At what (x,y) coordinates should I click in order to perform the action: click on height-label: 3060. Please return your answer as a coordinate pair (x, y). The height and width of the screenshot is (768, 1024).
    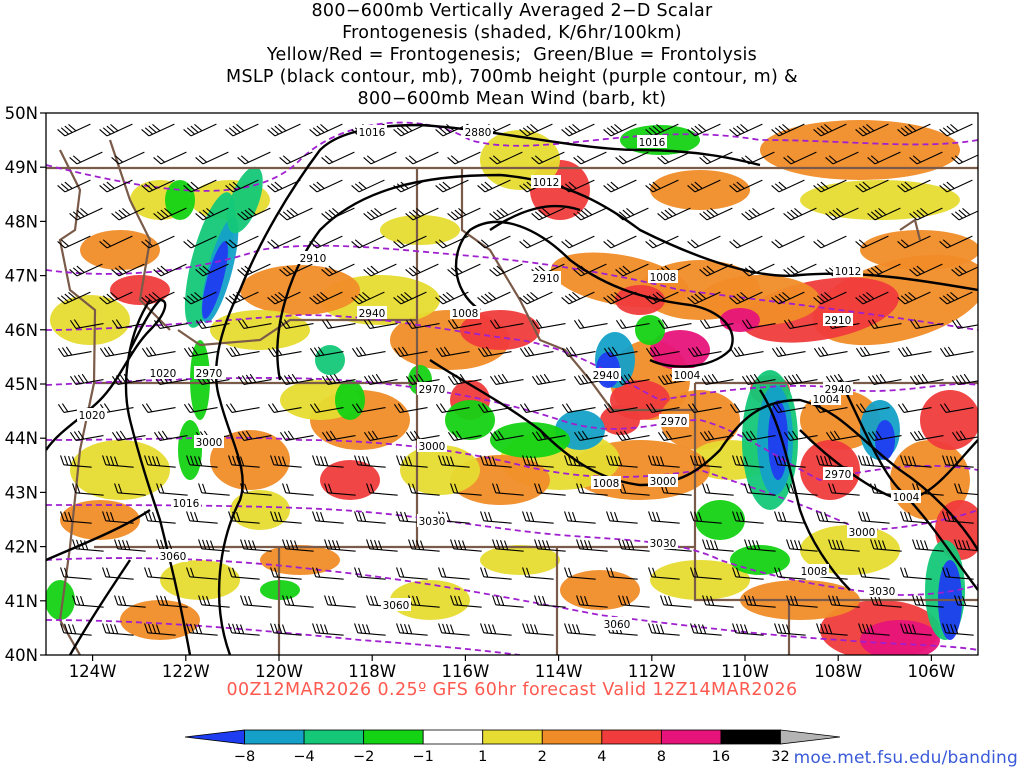
    Looking at the image, I should click on (173, 557).